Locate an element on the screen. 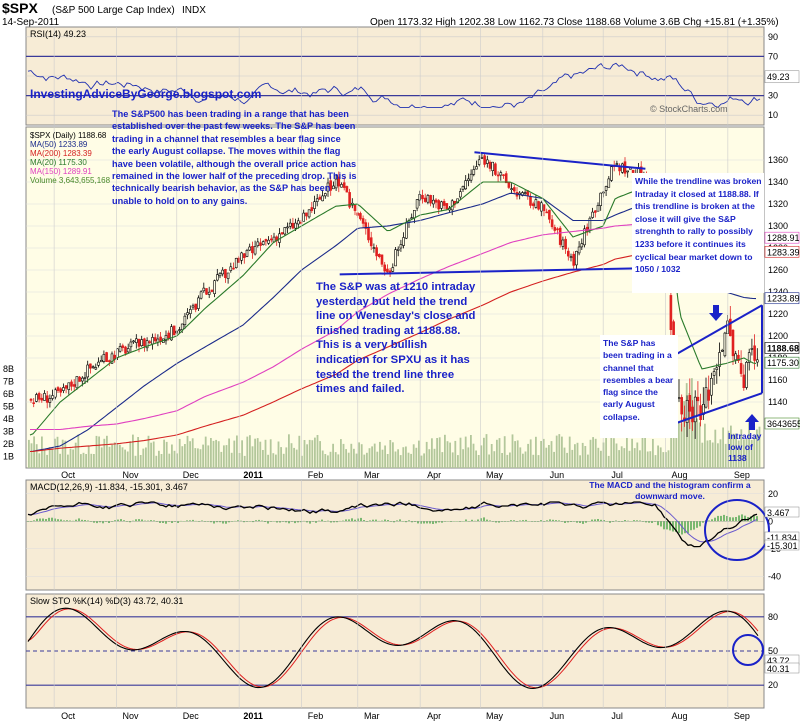  source-credit: © StockCharts.com is located at coordinates (689, 109).